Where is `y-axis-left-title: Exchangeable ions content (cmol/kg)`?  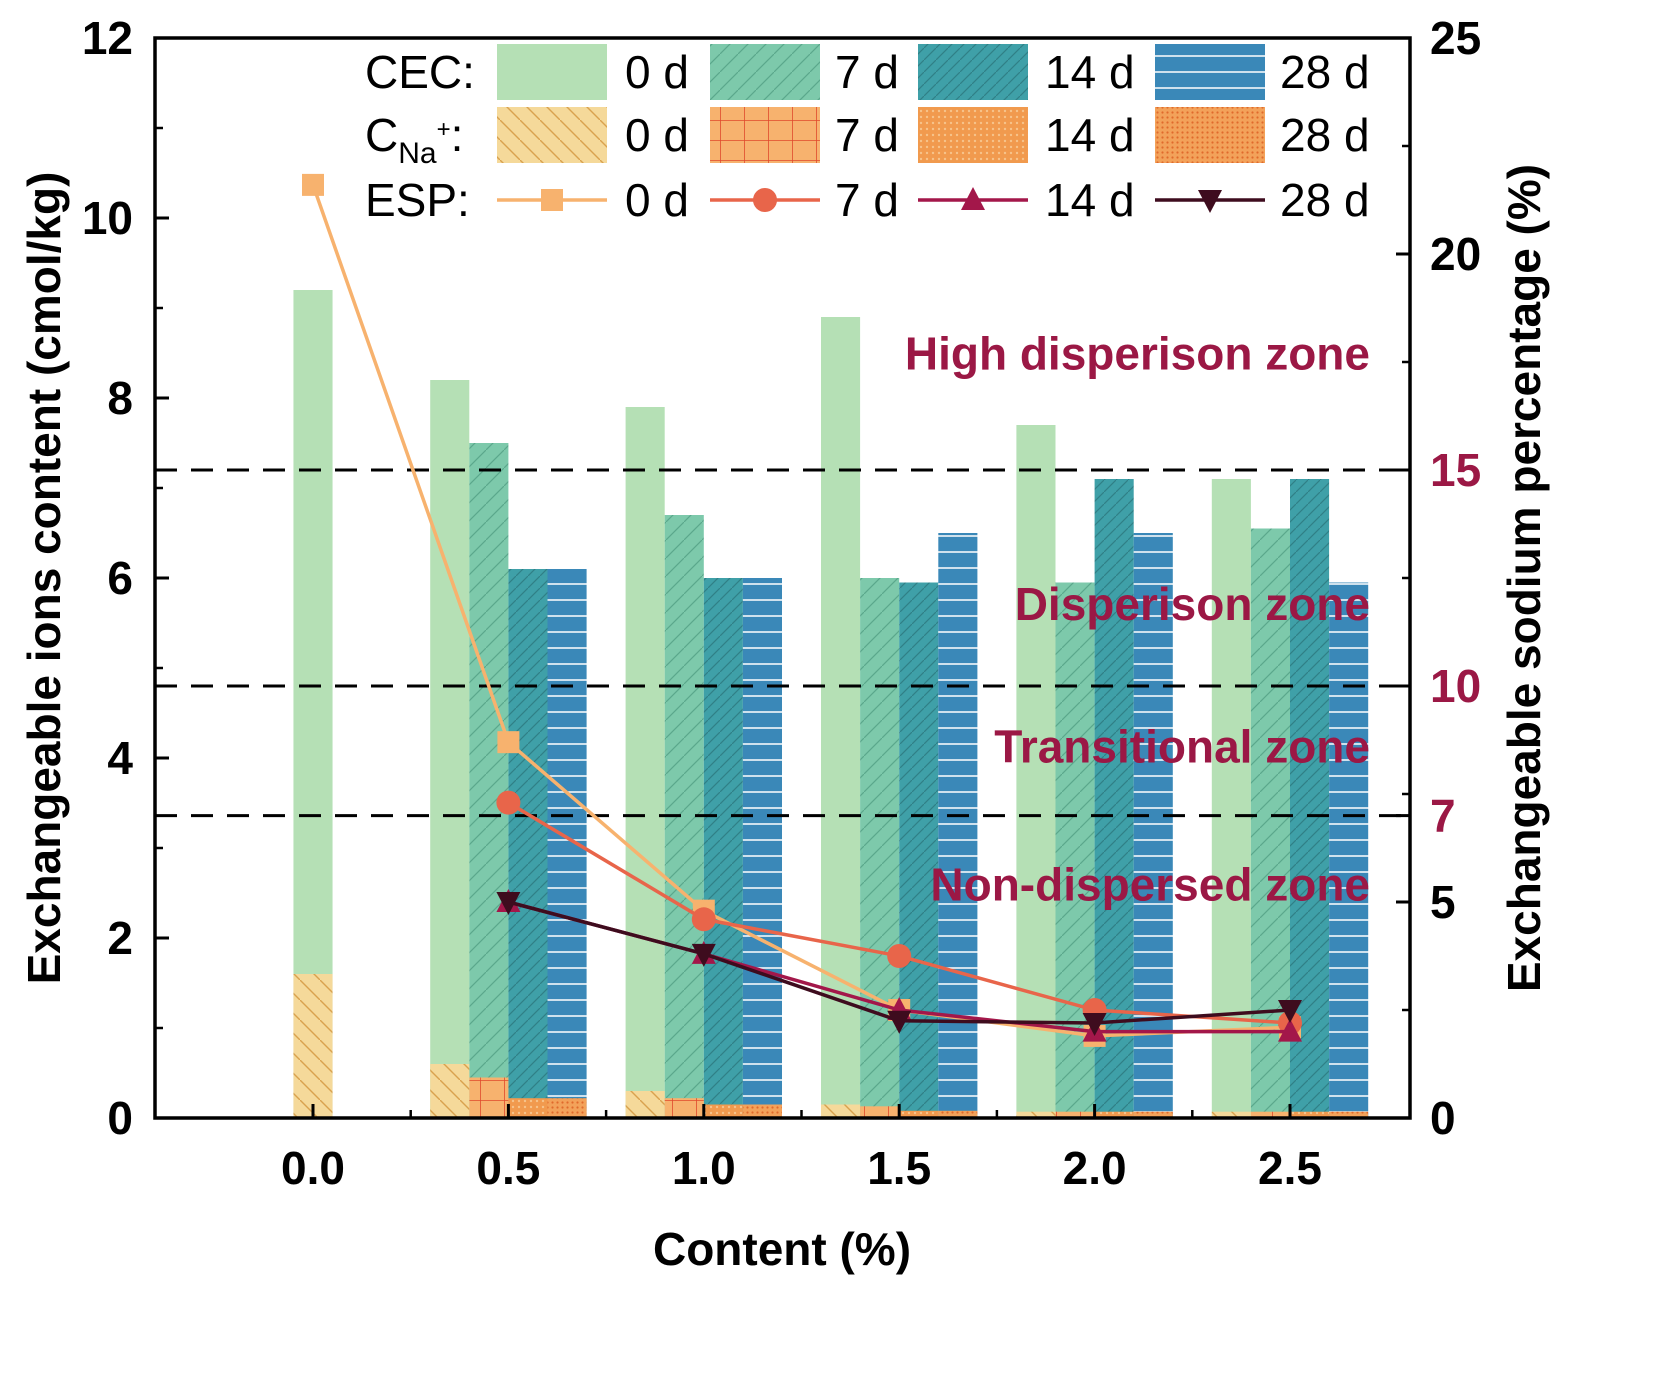
y-axis-left-title: Exchangeable ions content (cmol/kg) is located at coordinates (44, 578).